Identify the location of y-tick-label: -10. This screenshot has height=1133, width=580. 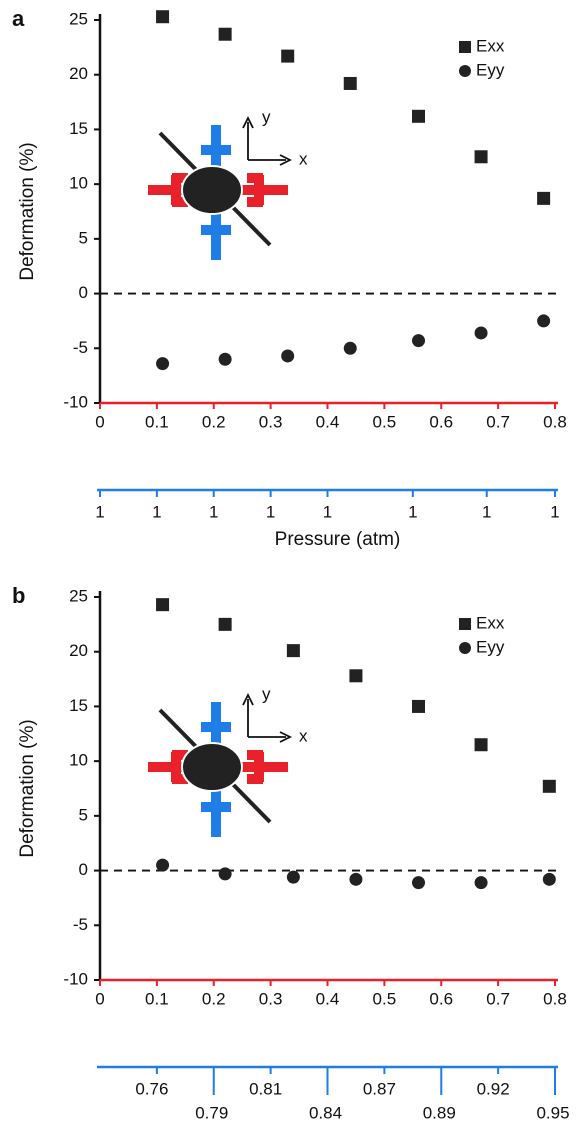
(75, 401).